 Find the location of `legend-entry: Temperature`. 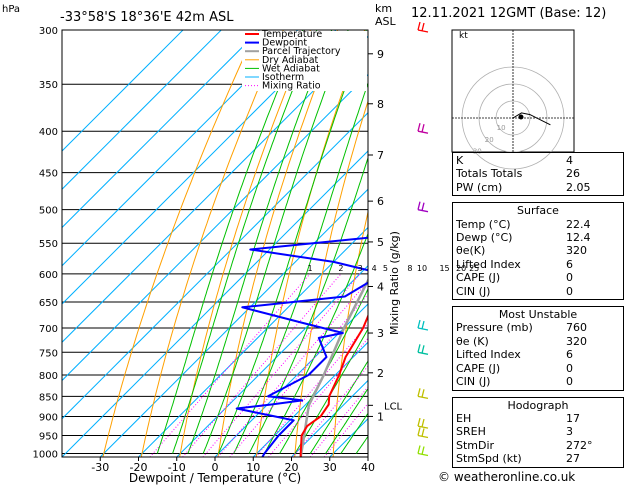

legend-entry: Temperature is located at coordinates (291, 34).